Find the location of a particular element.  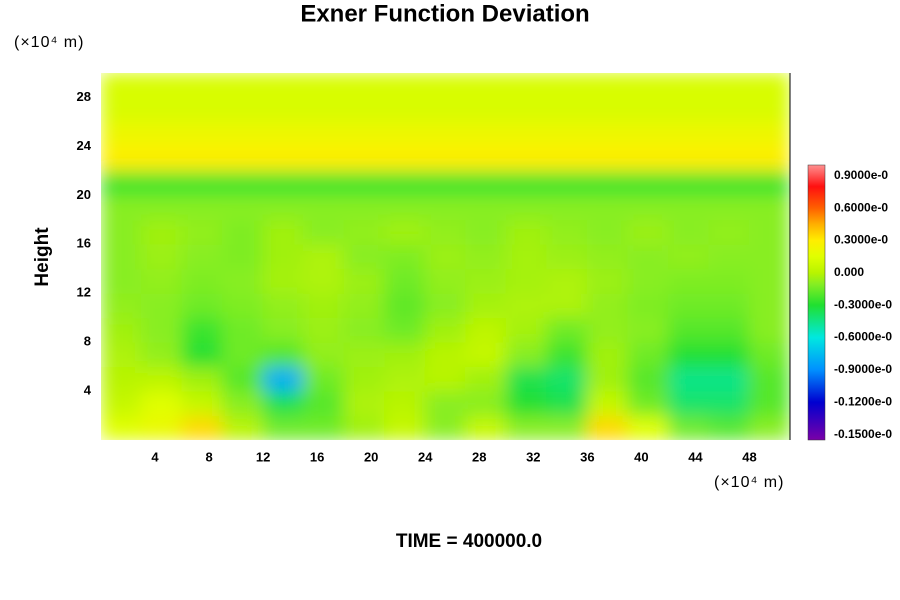

chart-title: Exner Function Deviation is located at coordinates (444, 13).